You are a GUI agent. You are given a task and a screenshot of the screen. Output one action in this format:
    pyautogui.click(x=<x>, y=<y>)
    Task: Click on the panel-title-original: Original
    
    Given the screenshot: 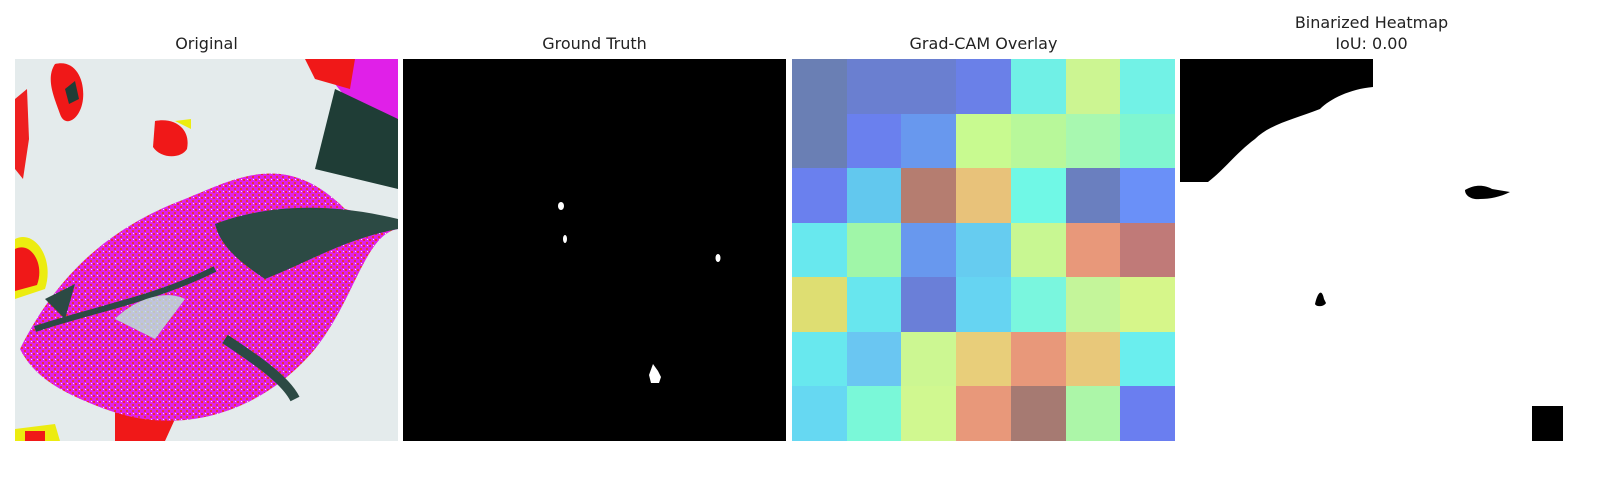 What is the action you would take?
    pyautogui.click(x=206, y=43)
    